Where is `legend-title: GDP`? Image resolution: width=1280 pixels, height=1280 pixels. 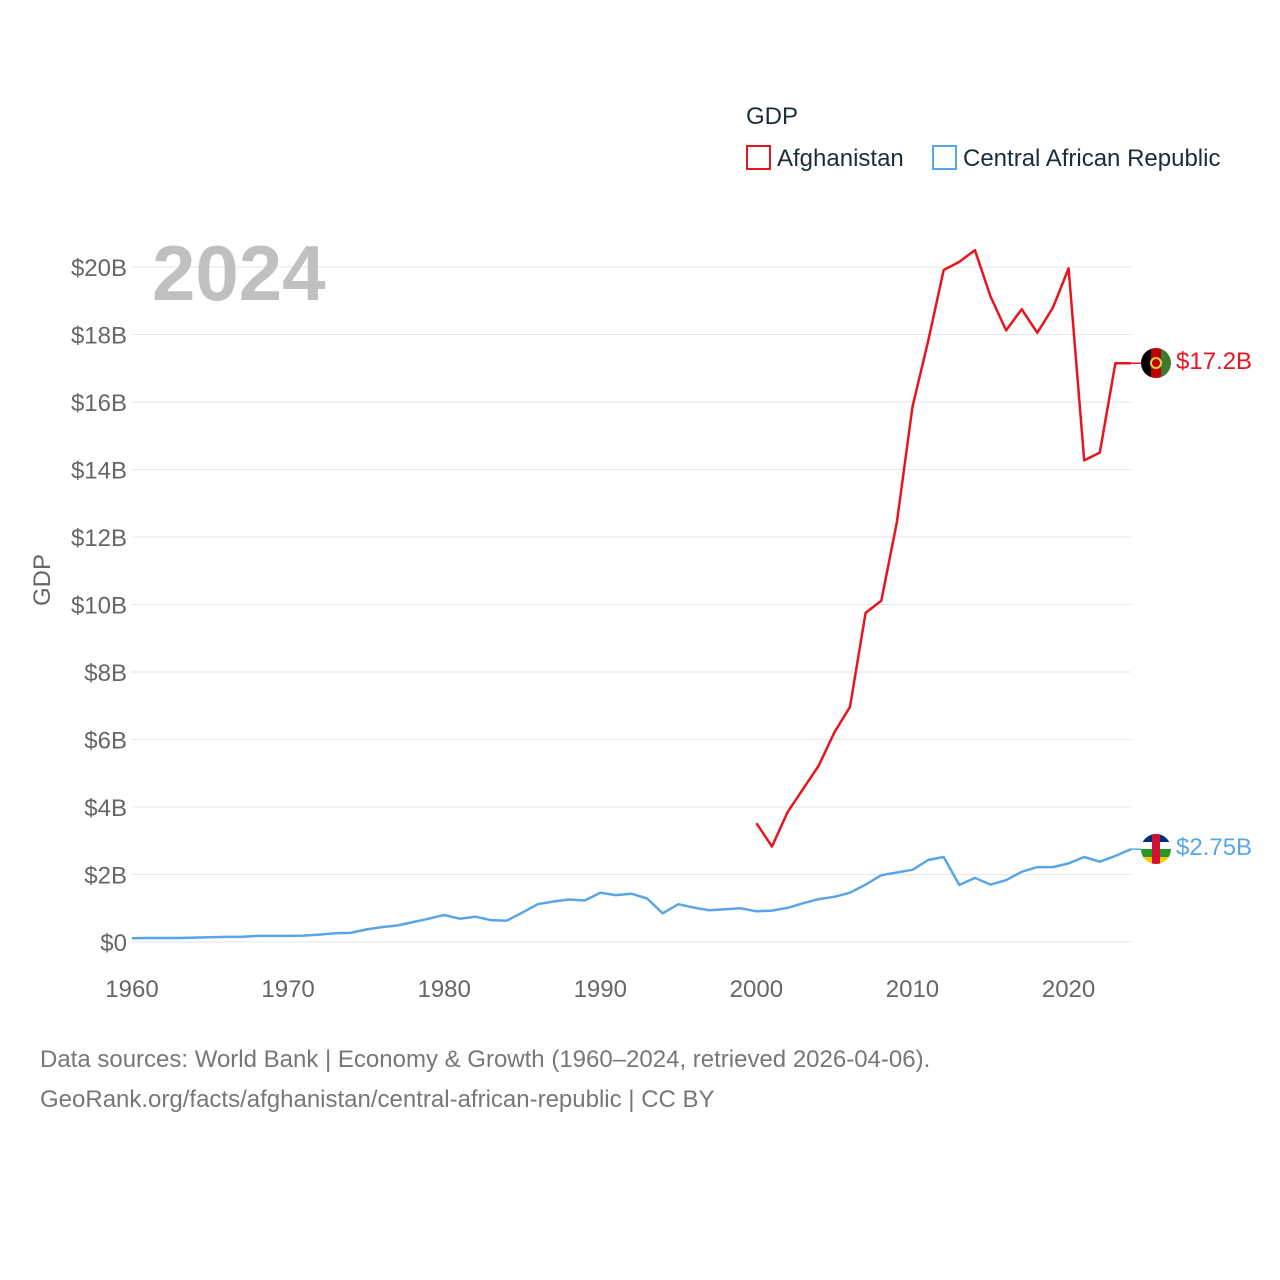 legend-title: GDP is located at coordinates (772, 116).